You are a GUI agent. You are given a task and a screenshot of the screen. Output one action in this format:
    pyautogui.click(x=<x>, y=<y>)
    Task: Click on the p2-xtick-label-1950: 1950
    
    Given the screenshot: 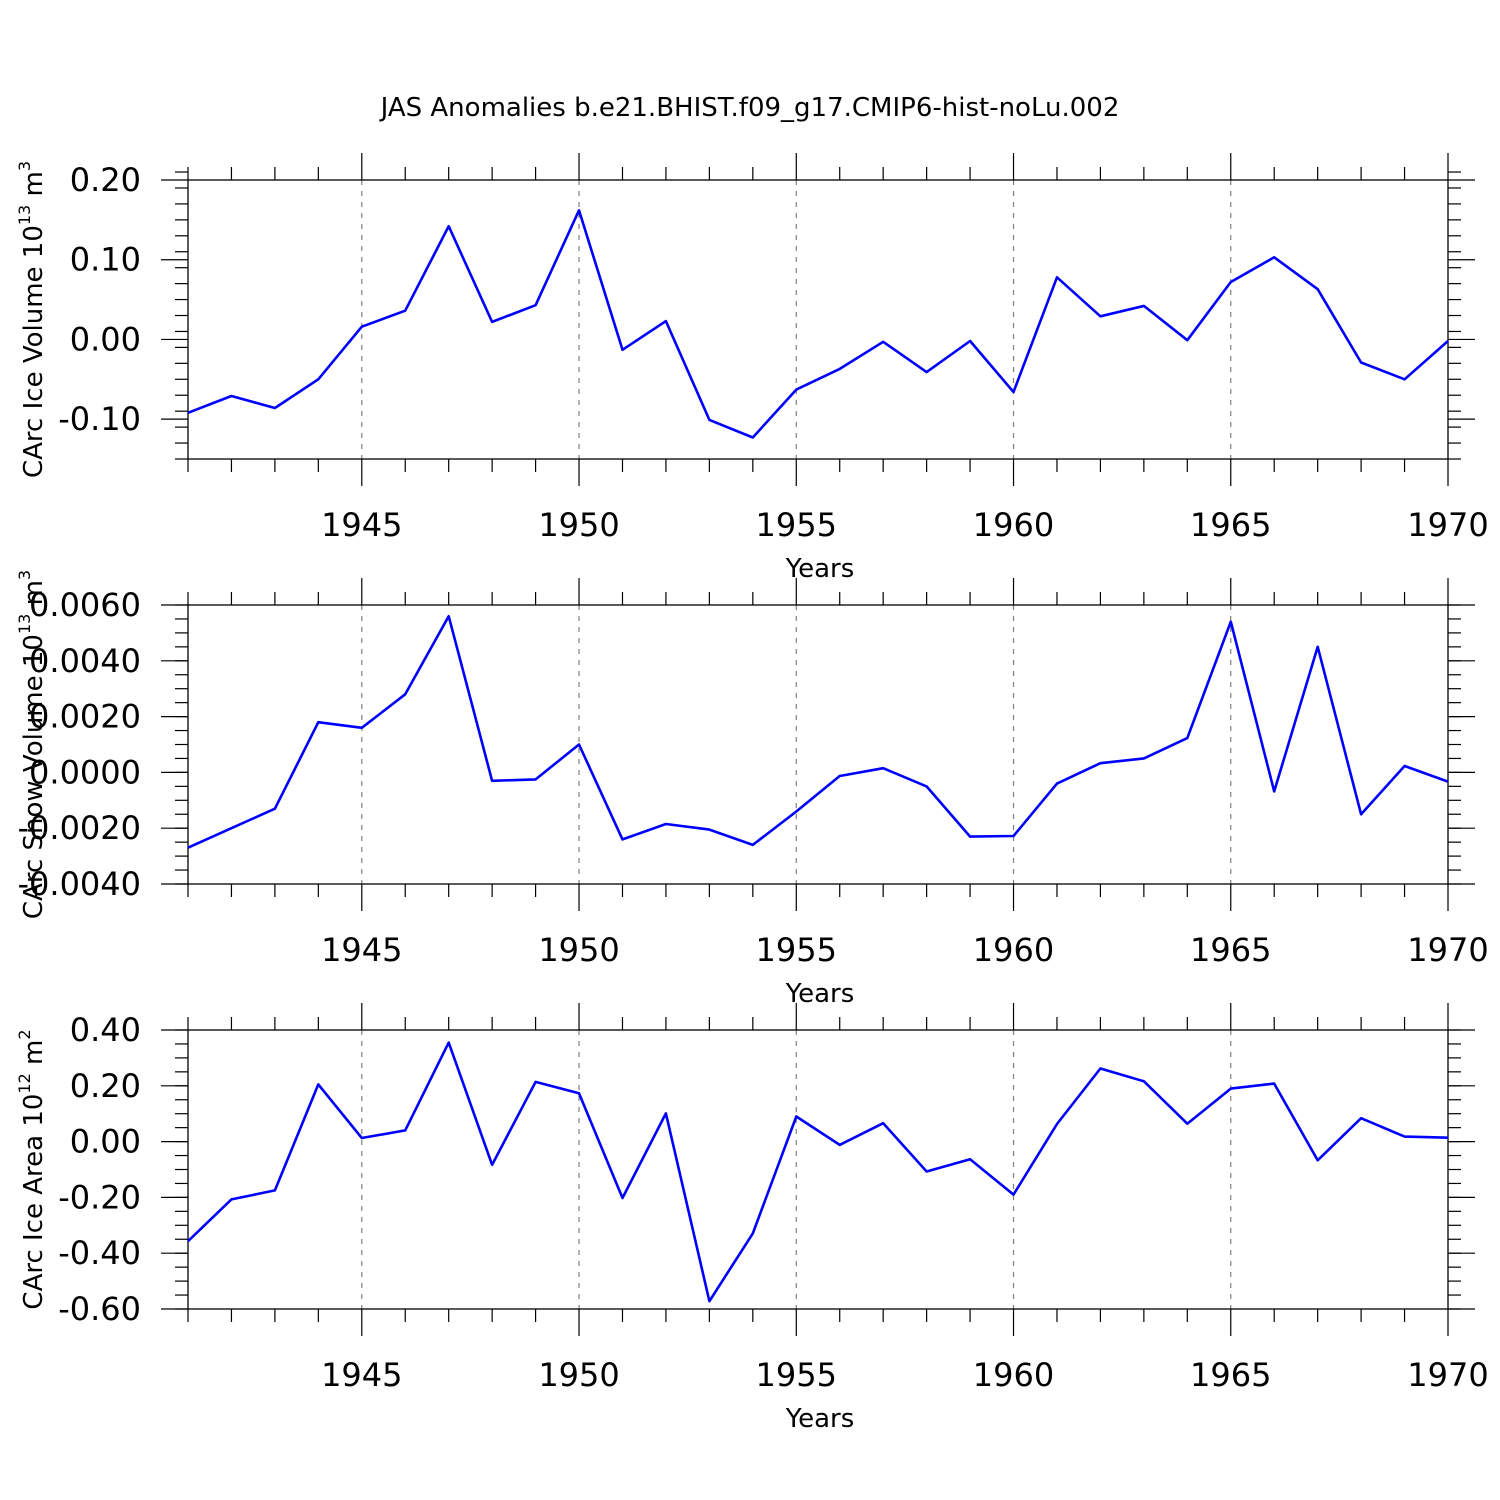 What is the action you would take?
    pyautogui.click(x=578, y=950)
    